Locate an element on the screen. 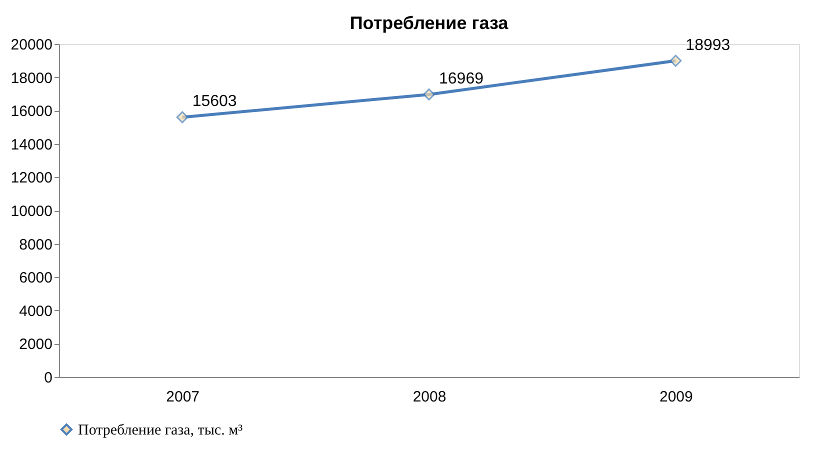  data-label: 16969 is located at coordinates (461, 79).